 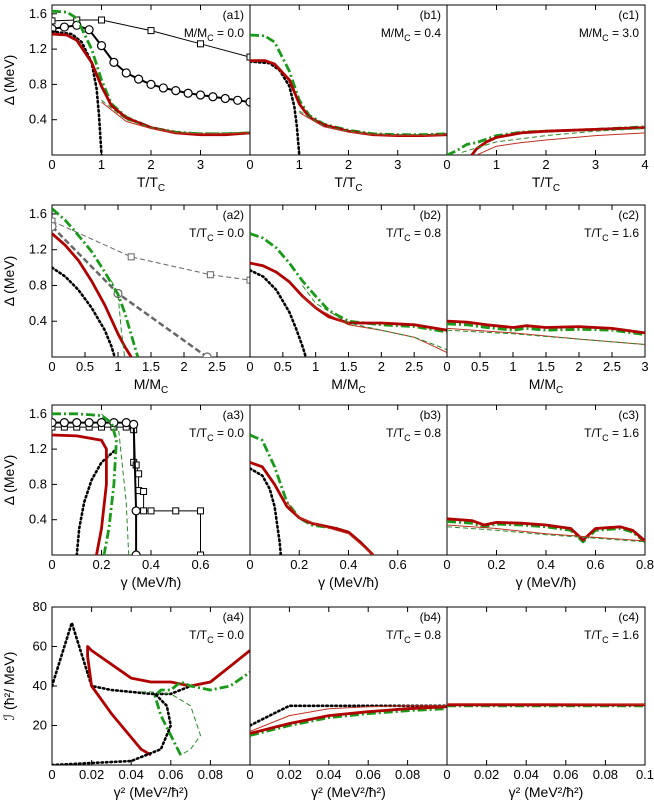 What do you see at coordinates (611, 234) in the screenshot?
I see `param-label: T/TC = 1.6` at bounding box center [611, 234].